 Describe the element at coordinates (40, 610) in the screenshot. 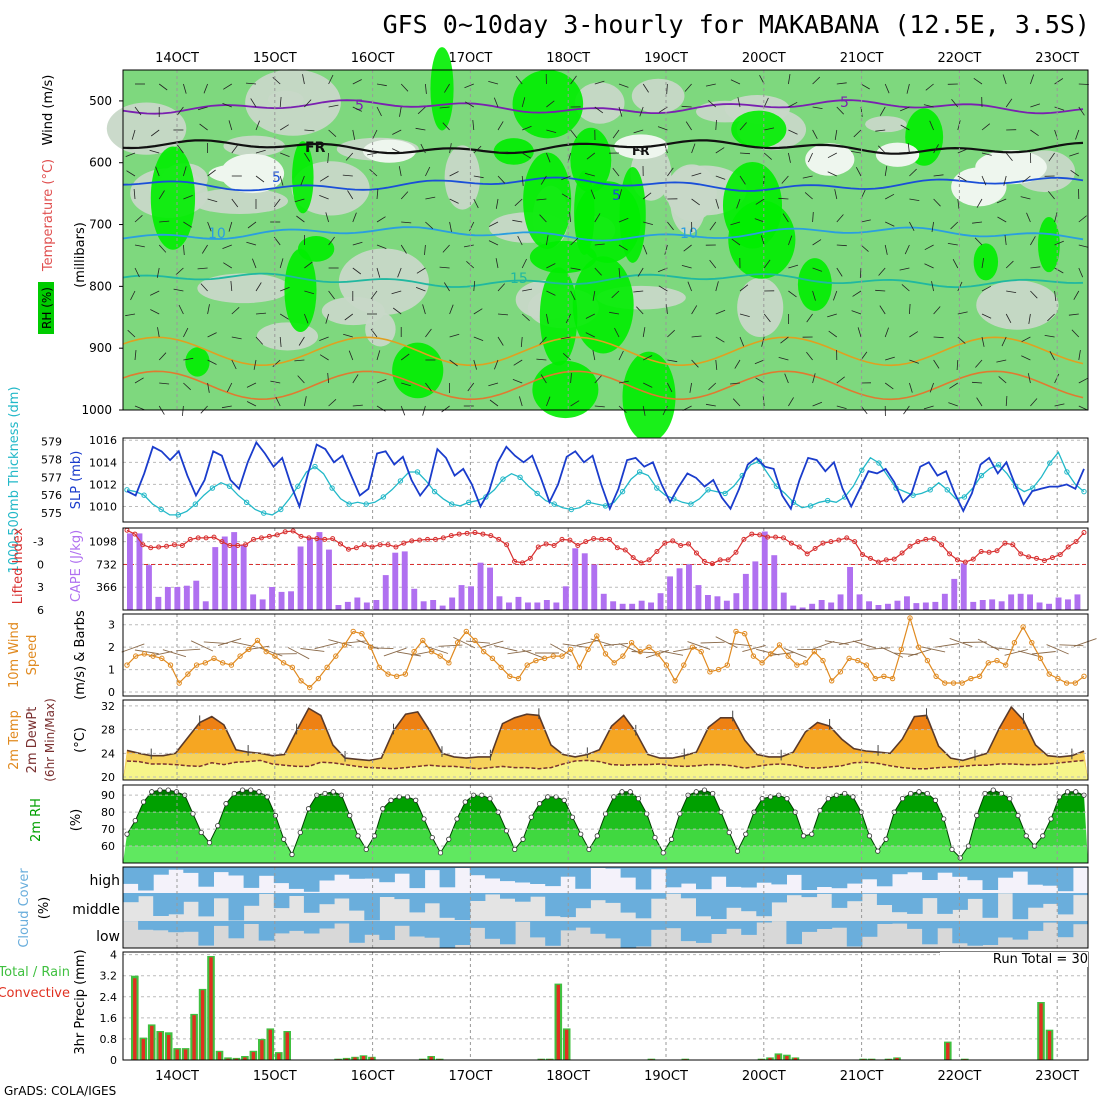

I see `y-tick-label: 6` at that location.